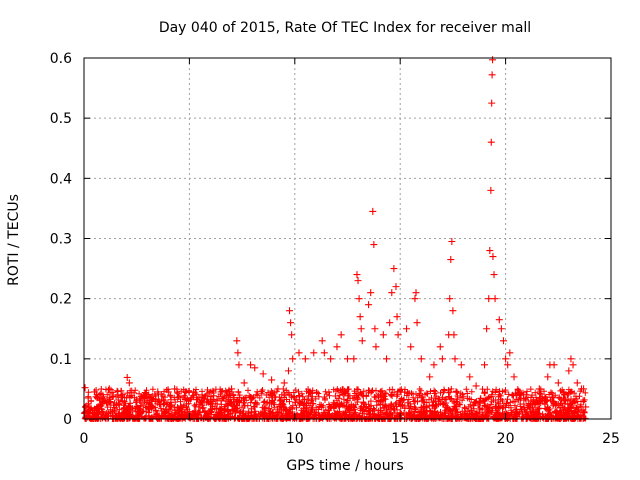 The height and width of the screenshot is (480, 640). Describe the element at coordinates (61, 179) in the screenshot. I see `y-tick-label: 0.4` at that location.